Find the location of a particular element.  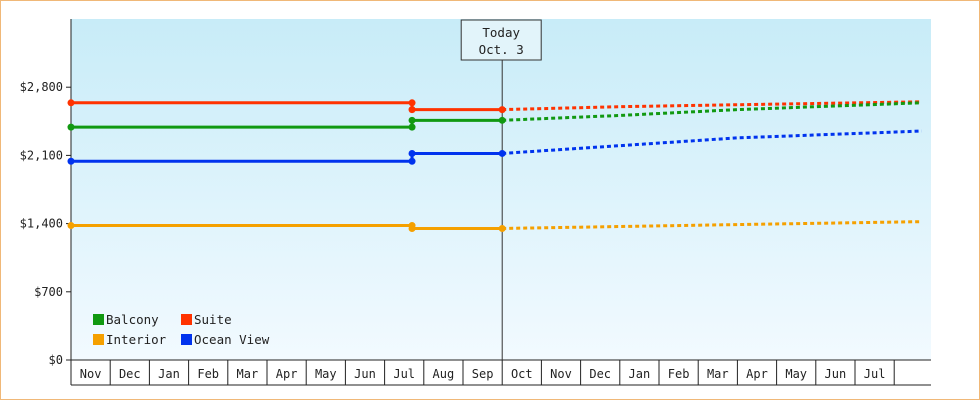

legend-label-ocean-view: Ocean View is located at coordinates (232, 339).